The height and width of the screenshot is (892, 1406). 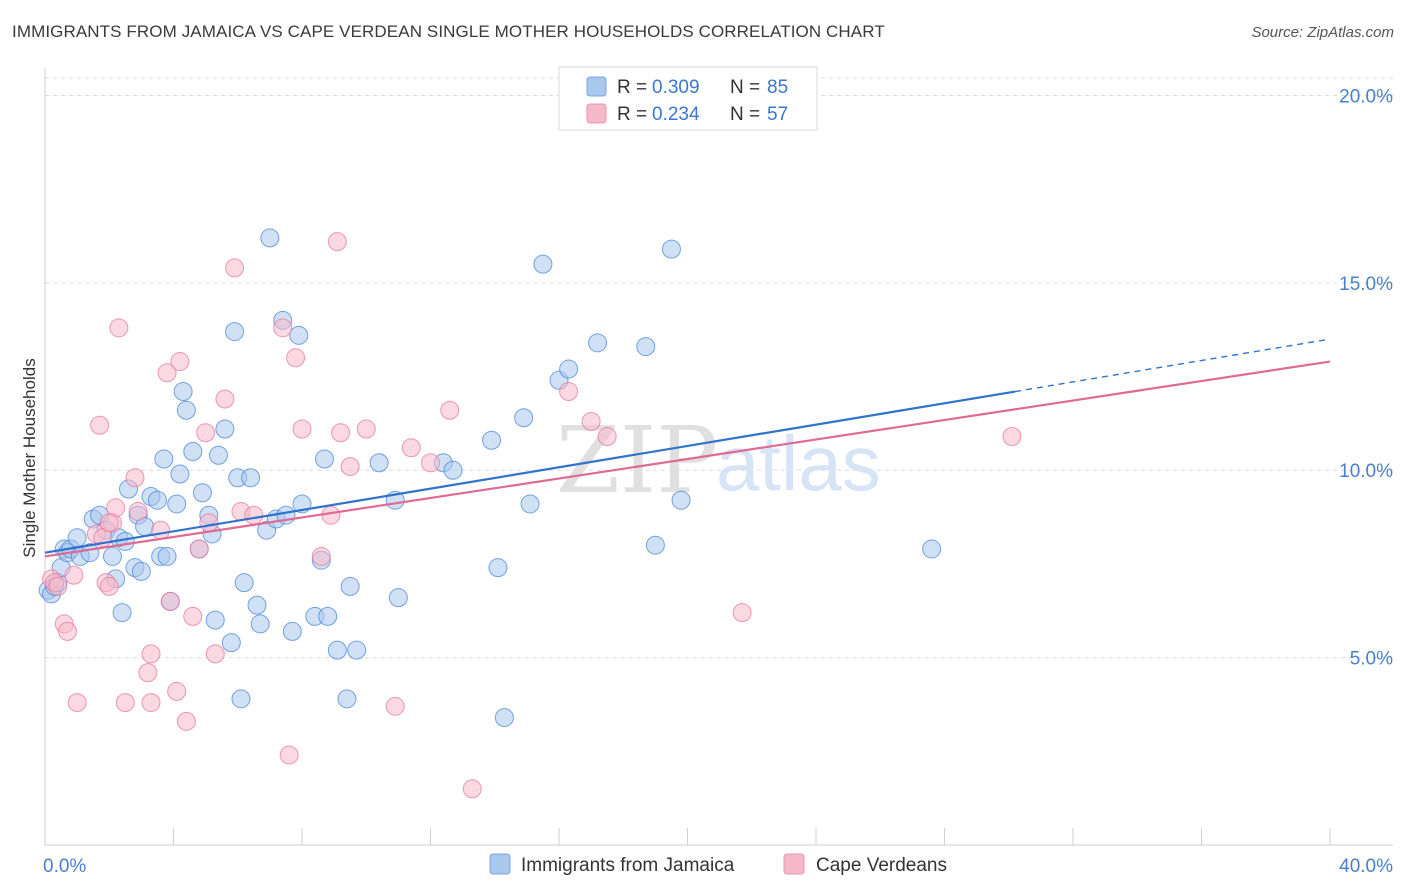 What do you see at coordinates (745, 114) in the screenshot?
I see `legend-n-label-capeverde: N =` at bounding box center [745, 114].